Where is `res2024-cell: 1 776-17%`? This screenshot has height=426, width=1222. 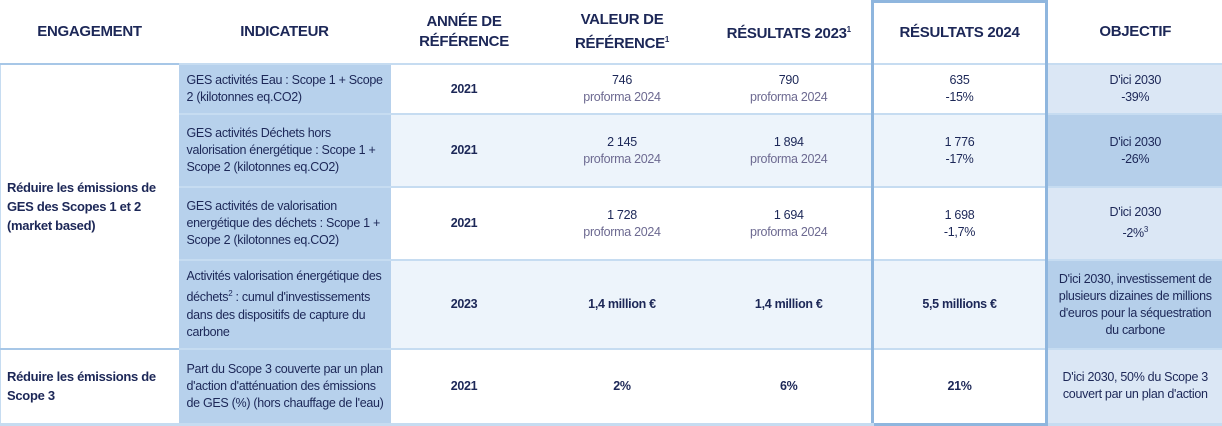
res2024-cell: 1 776-17% is located at coordinates (960, 150).